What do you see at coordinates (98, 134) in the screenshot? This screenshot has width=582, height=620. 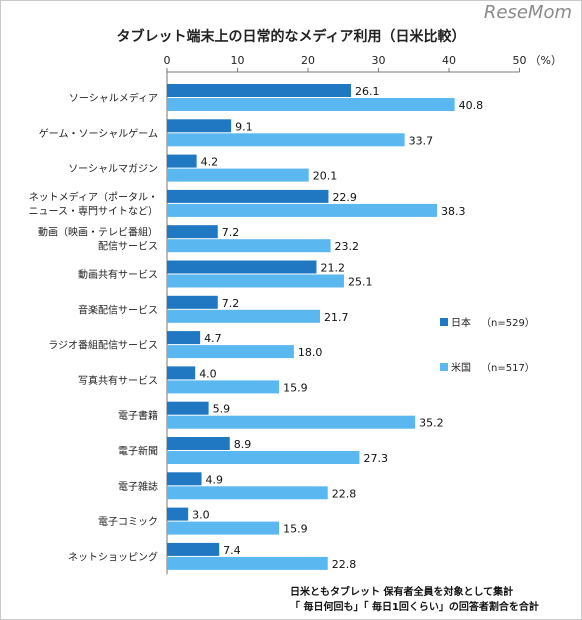 I see `category-label: ゲーム・ソーシャルゲーム` at bounding box center [98, 134].